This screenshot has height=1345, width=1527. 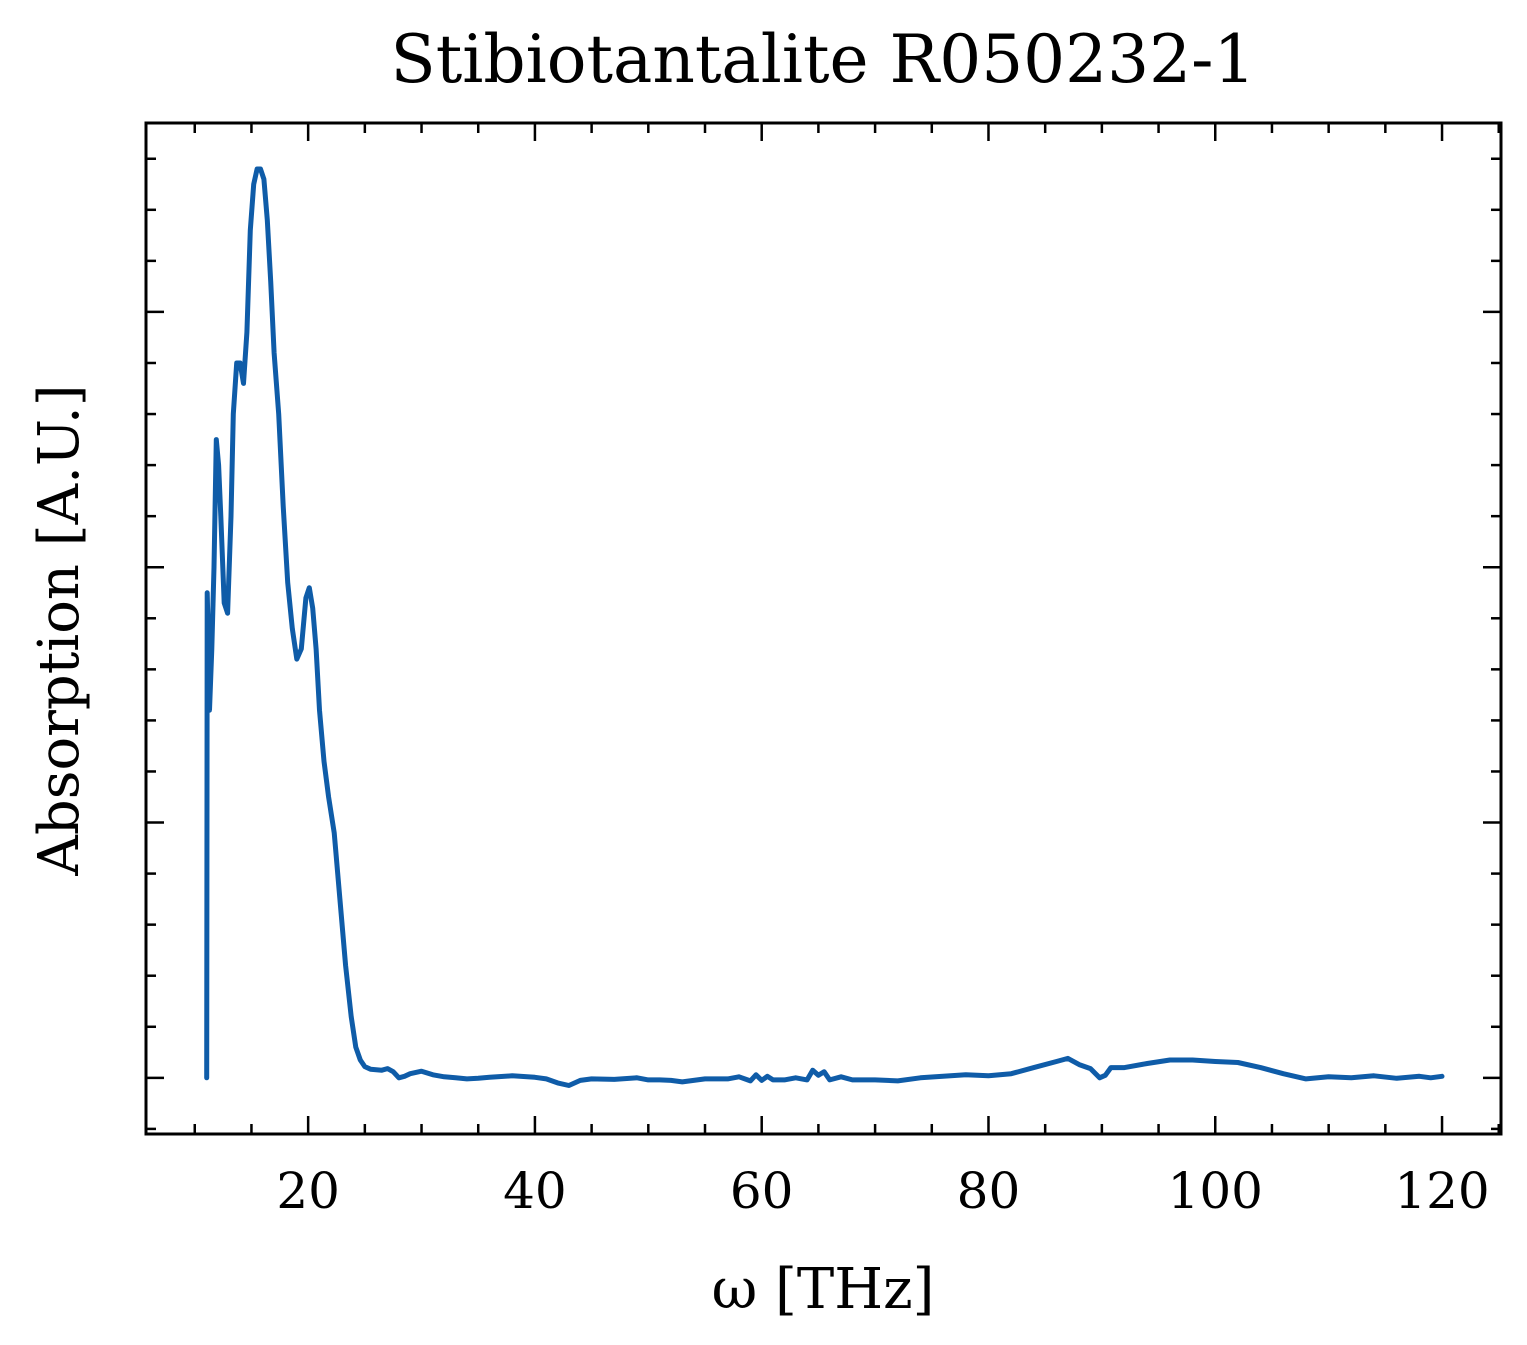 I want to click on chart-title: Stibiotantalite R050232-1, so click(x=823, y=59).